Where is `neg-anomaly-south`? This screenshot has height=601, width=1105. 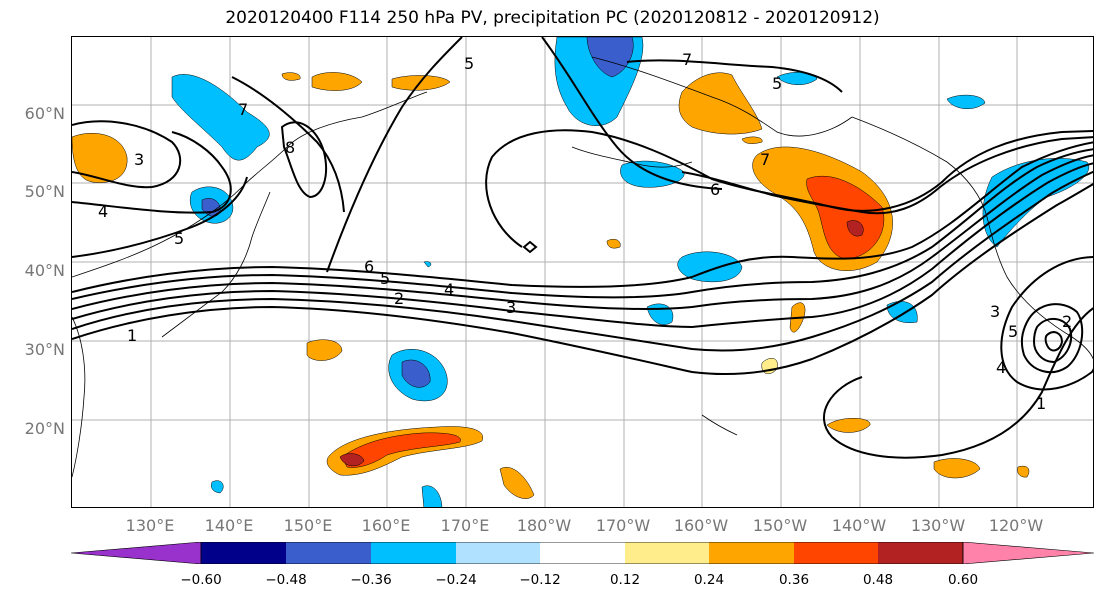
neg-anomaly-south is located at coordinates (432, 496).